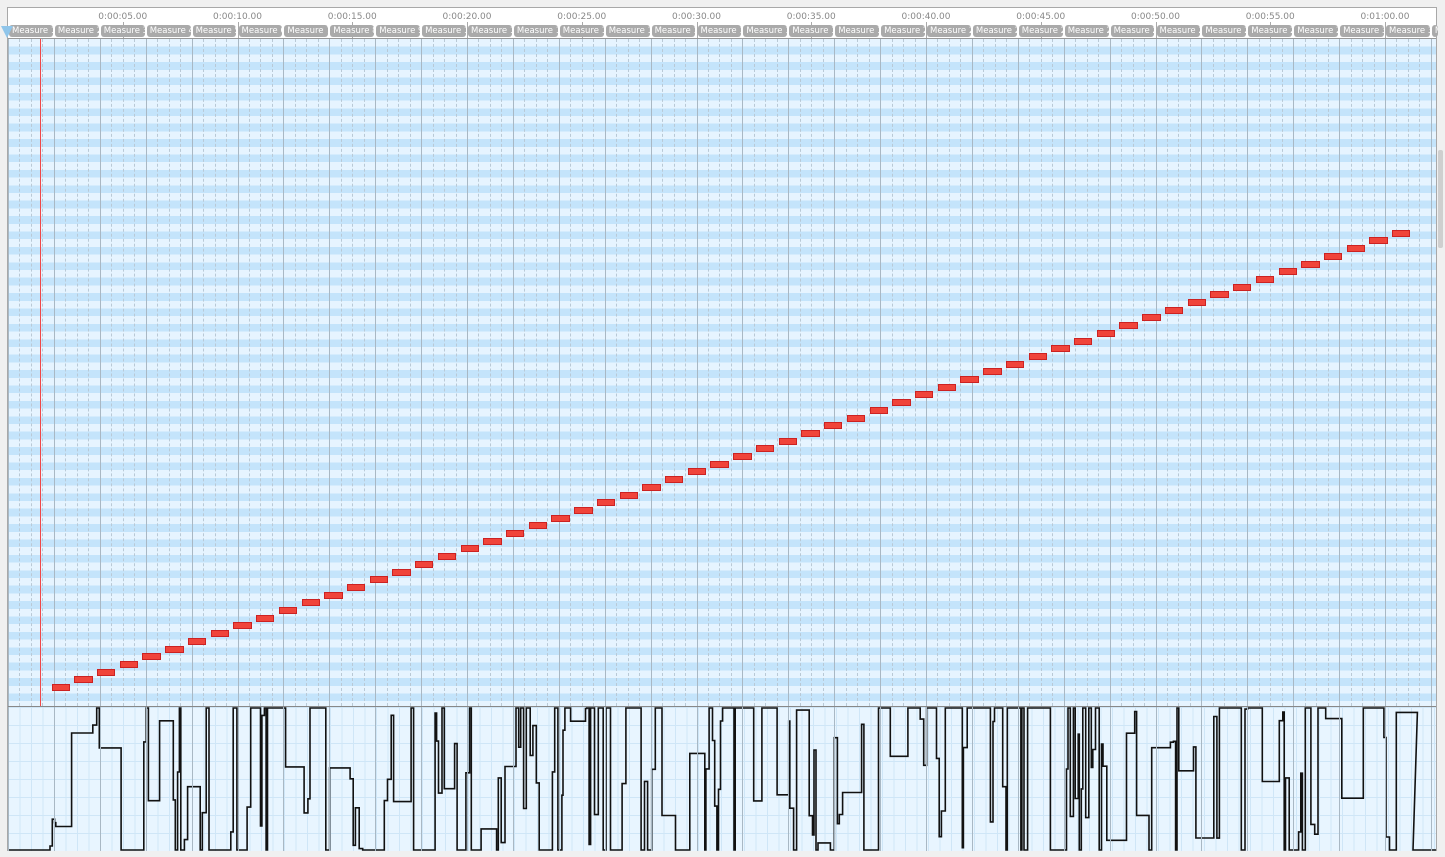 This screenshot has width=1445, height=857. What do you see at coordinates (1408, 31) in the screenshot?
I see `measure-label: Measure 31` at bounding box center [1408, 31].